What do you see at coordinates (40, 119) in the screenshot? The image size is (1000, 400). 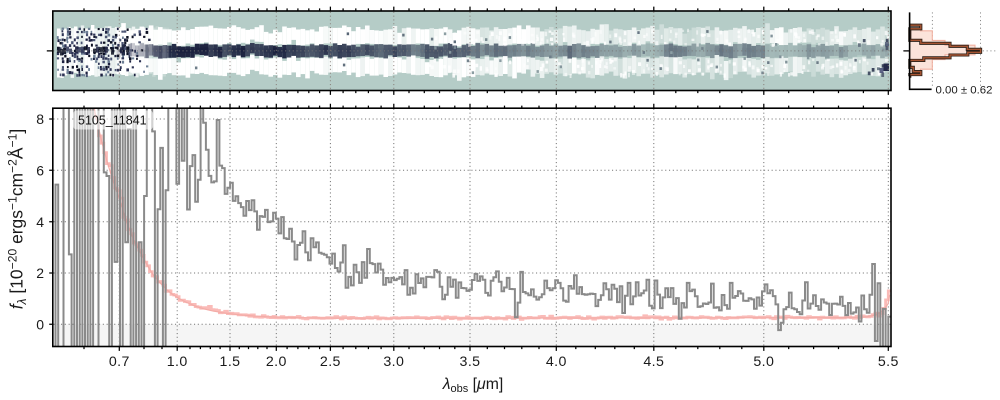 I see `svg-text: 8` at bounding box center [40, 119].